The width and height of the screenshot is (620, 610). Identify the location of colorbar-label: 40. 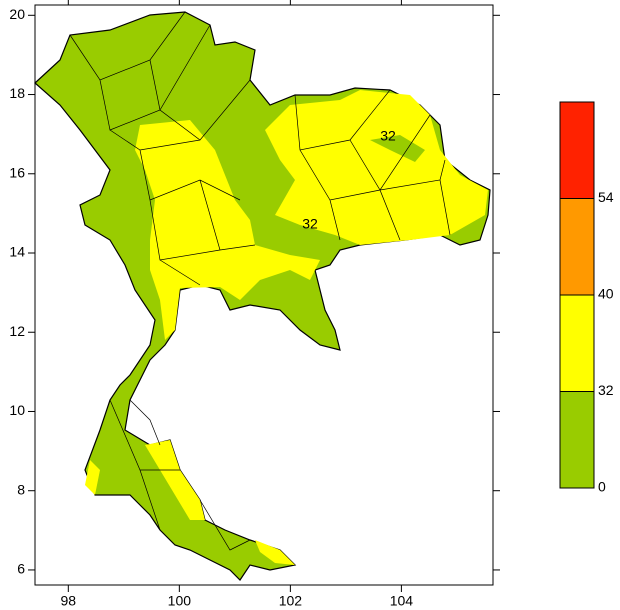
(606, 294).